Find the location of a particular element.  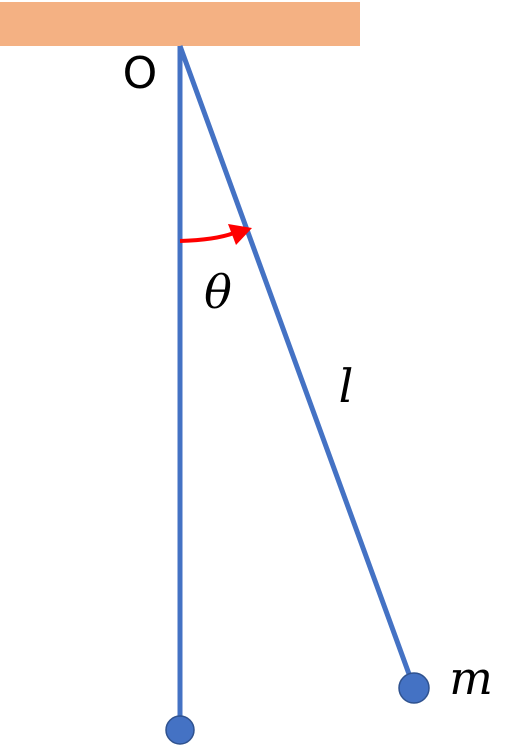

pivot-label: O is located at coordinates (140, 73).